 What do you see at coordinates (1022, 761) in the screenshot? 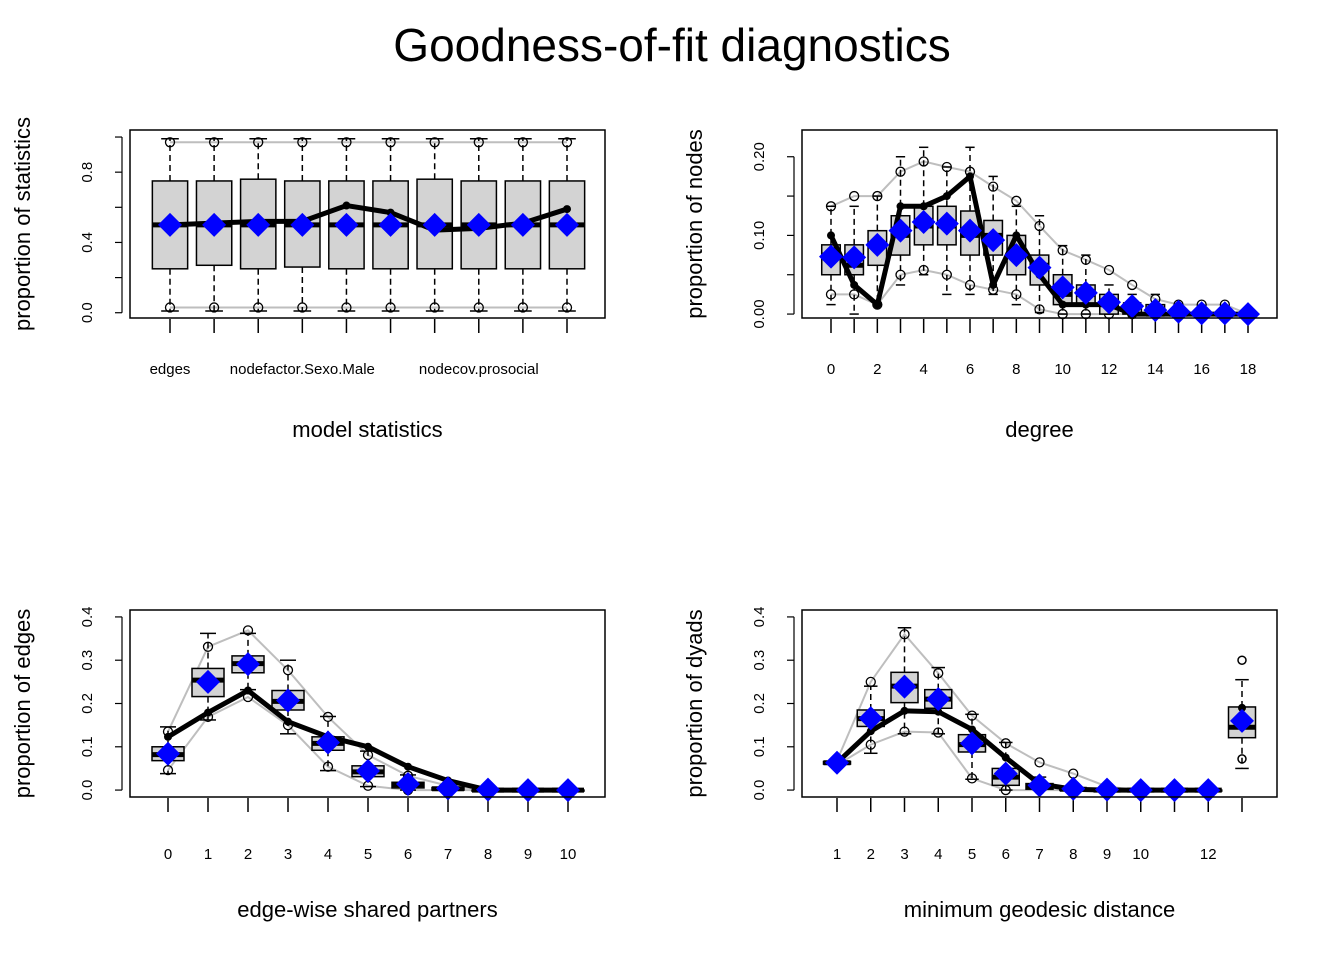
I see `lower-bound-line` at bounding box center [1022, 761].